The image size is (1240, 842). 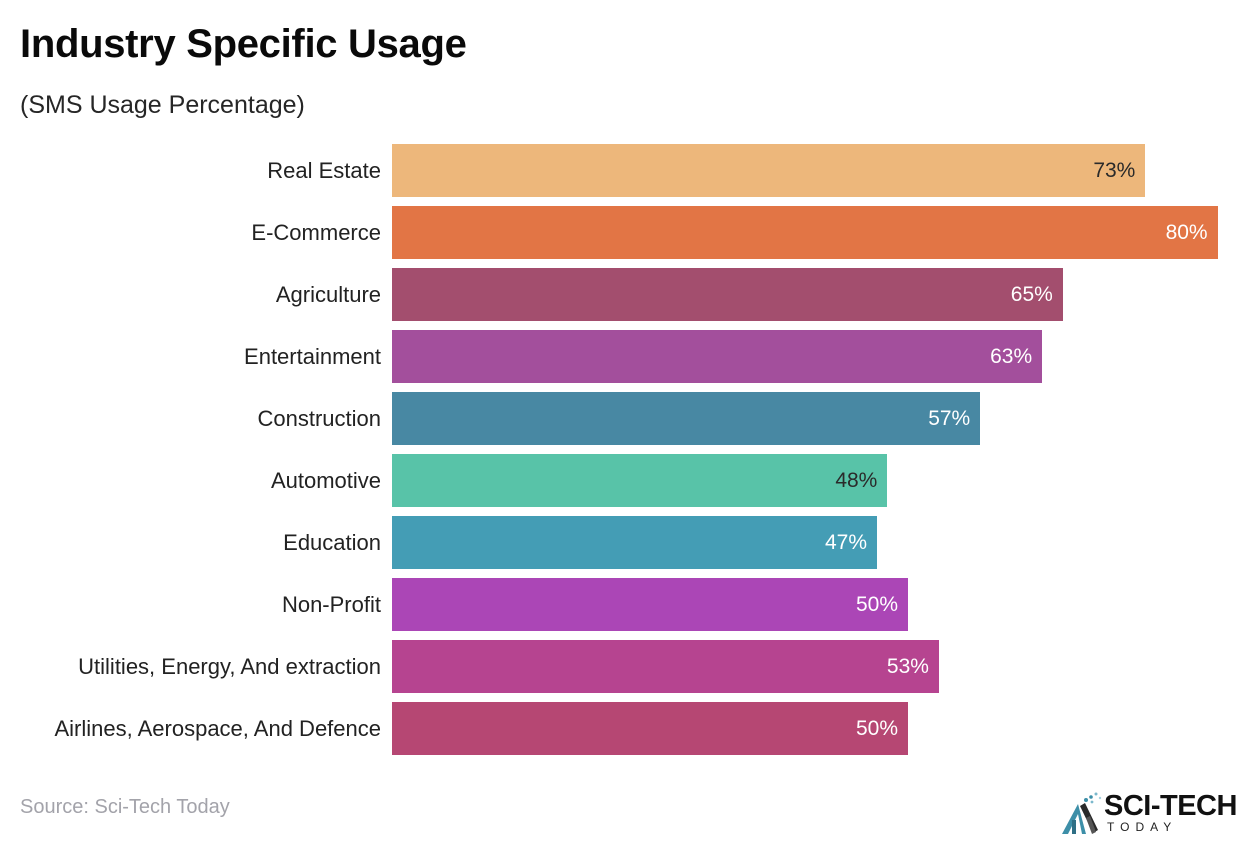 I want to click on category-label: Utilities, Energy, And extraction, so click(x=229, y=666).